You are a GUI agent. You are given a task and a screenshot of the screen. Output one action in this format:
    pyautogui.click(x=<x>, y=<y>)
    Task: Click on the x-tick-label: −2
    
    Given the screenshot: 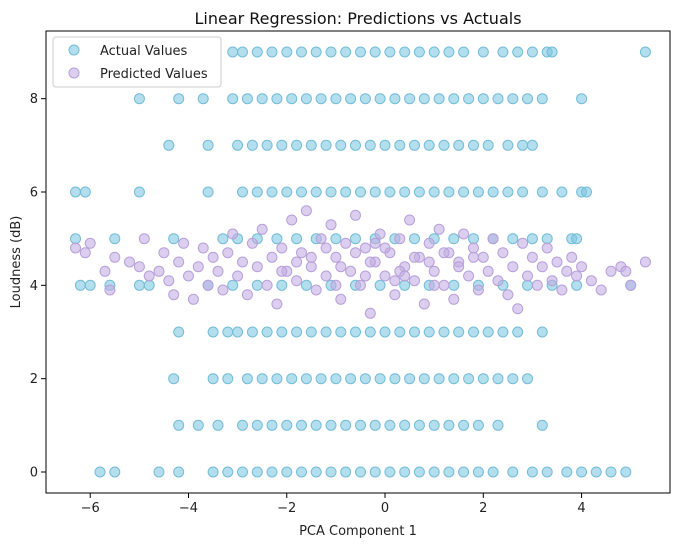 What is the action you would take?
    pyautogui.click(x=286, y=508)
    